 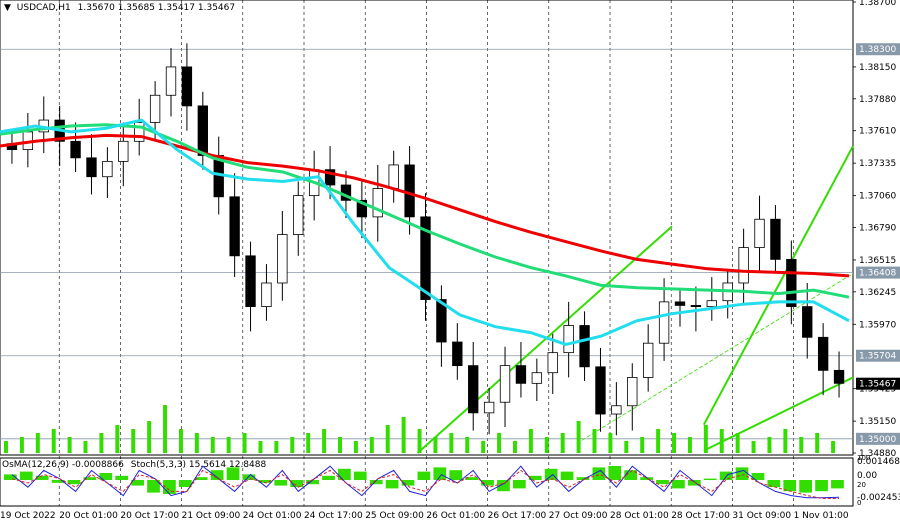 I want to click on indicator-axis-label: 0.00, so click(x=867, y=476).